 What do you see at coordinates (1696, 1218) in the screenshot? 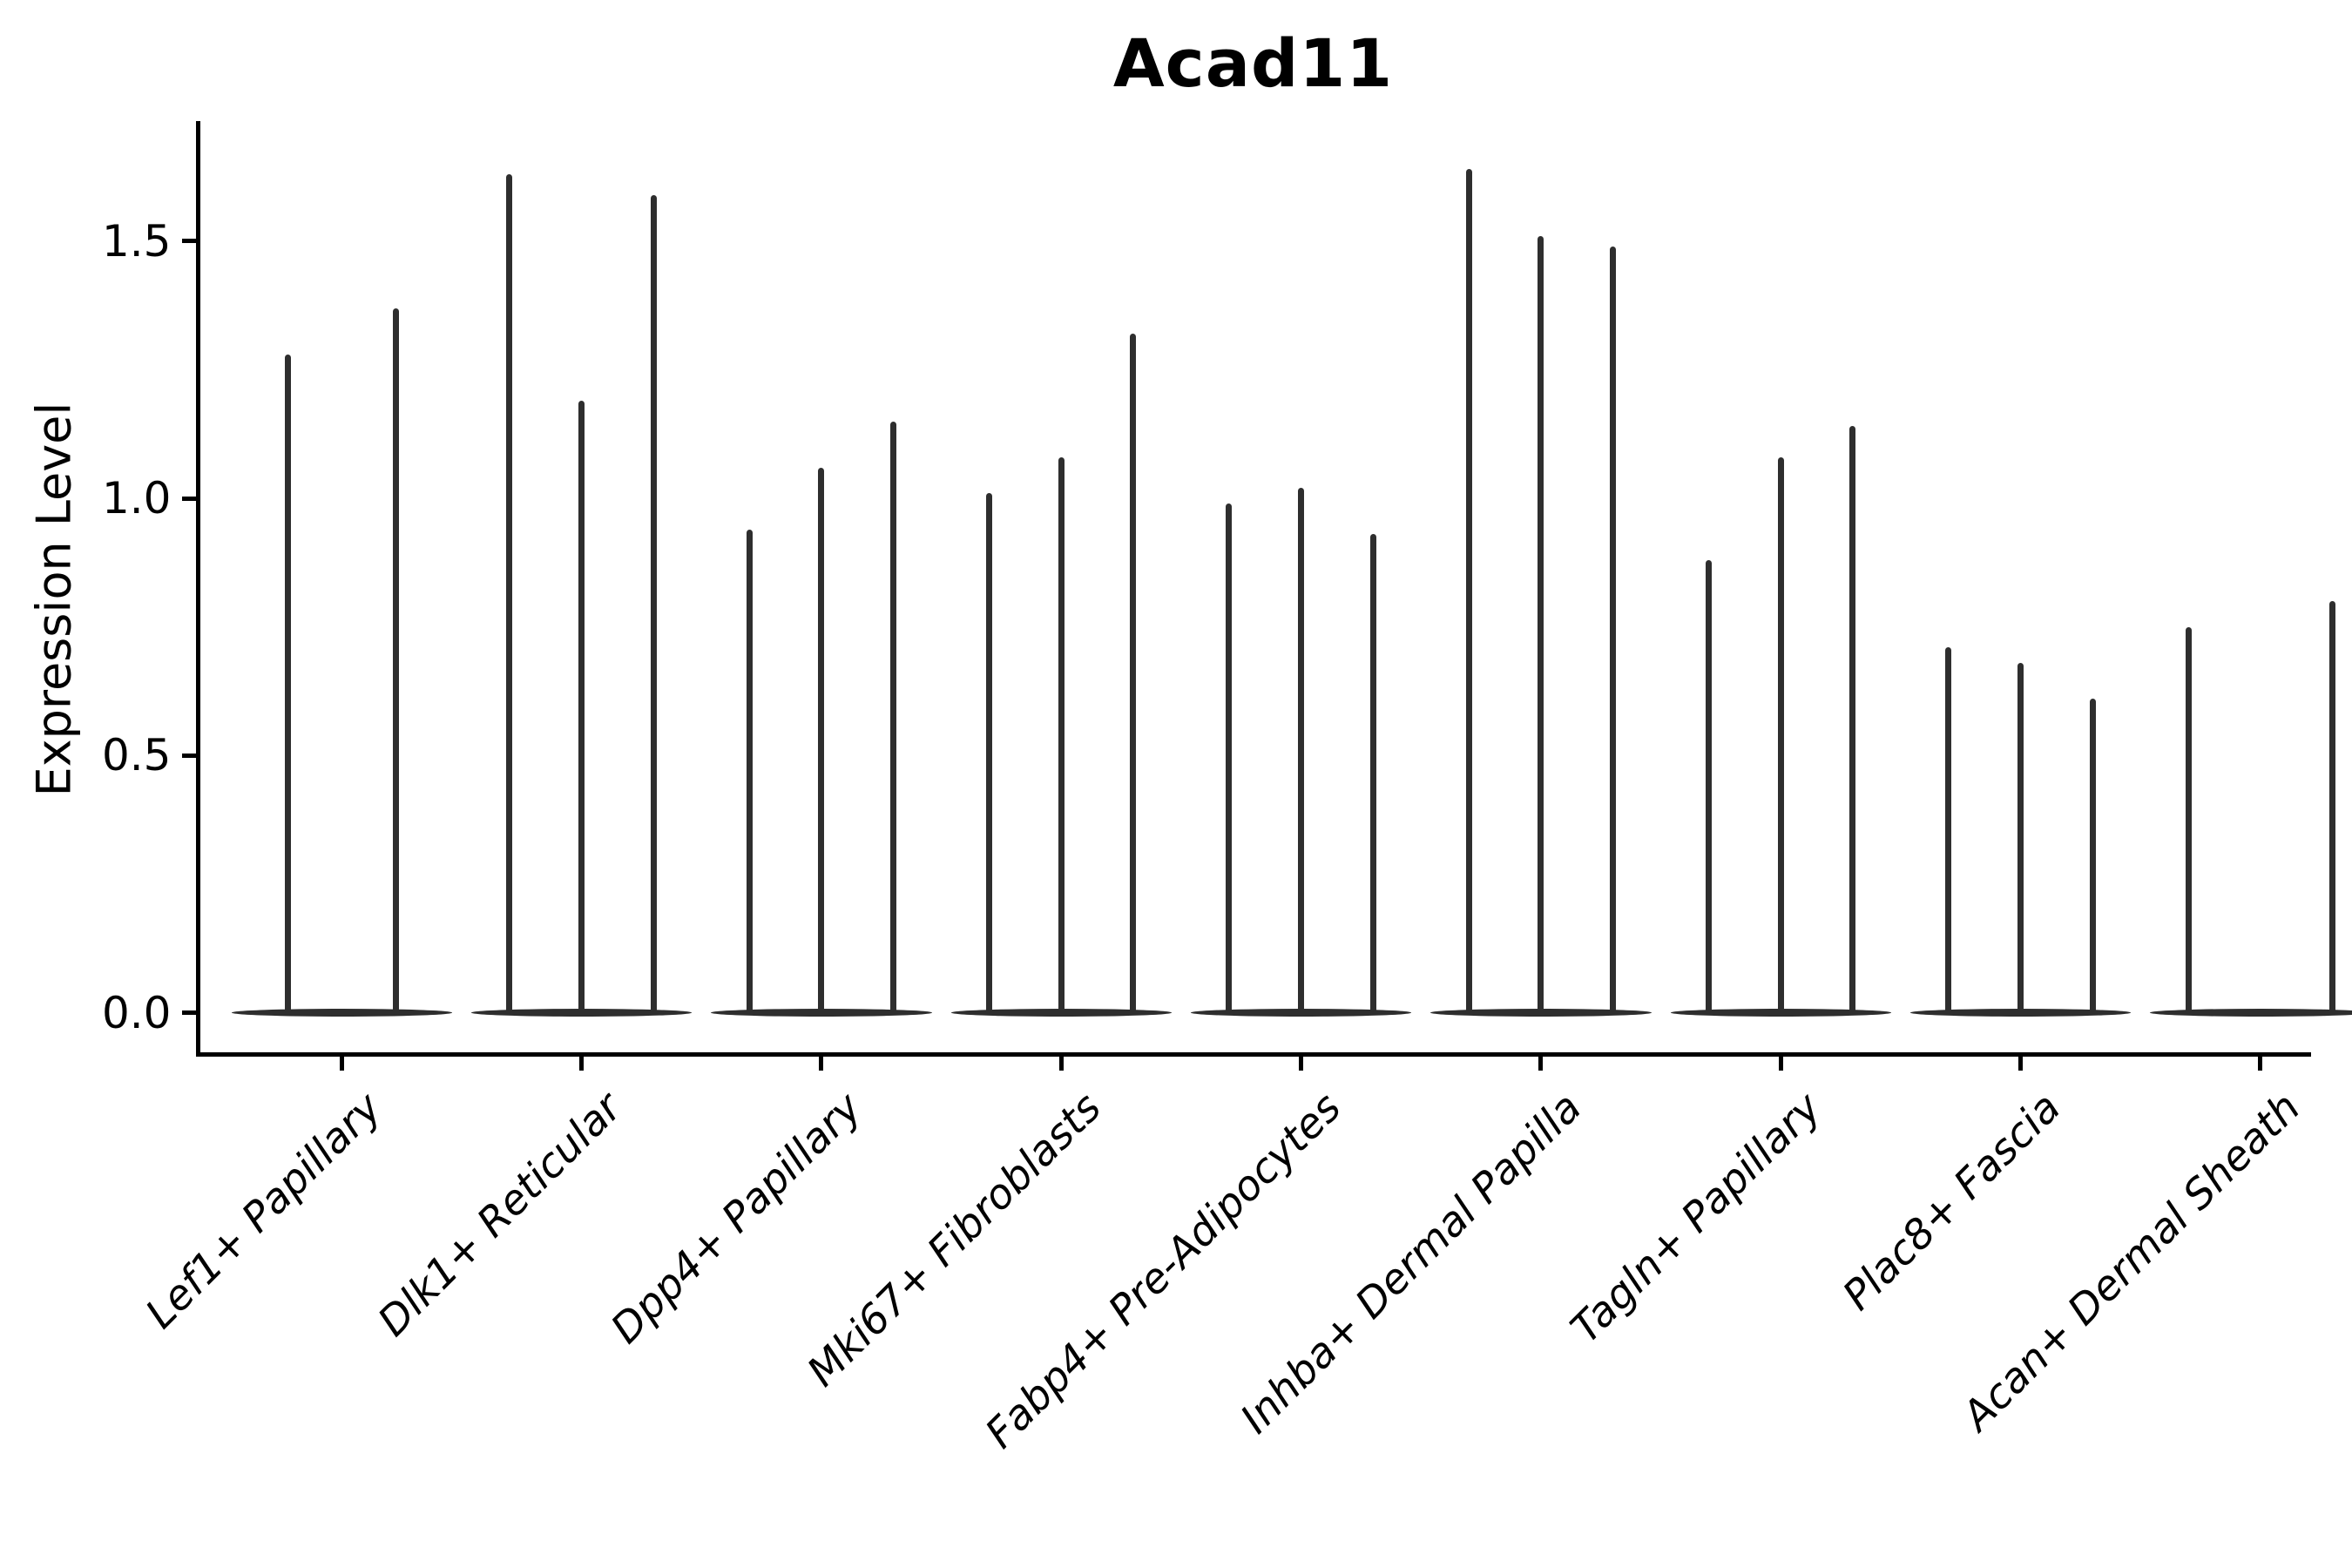
I see `x-tick-label-text: Tagln+ Papillary` at bounding box center [1696, 1218].